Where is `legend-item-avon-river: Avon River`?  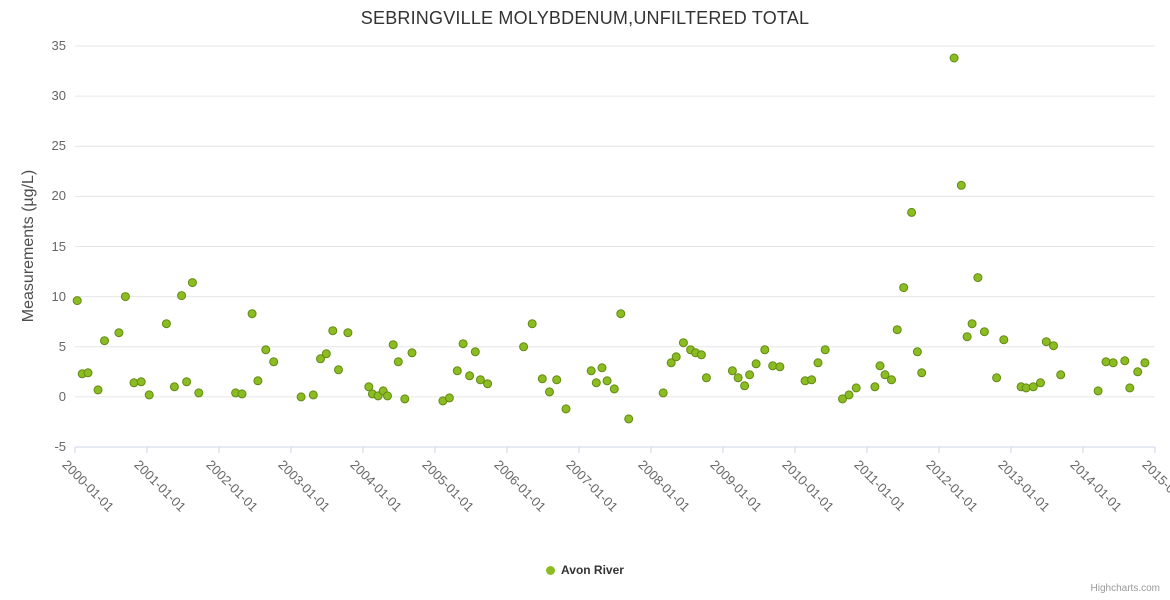
legend-item-avon-river: Avon River is located at coordinates (585, 570).